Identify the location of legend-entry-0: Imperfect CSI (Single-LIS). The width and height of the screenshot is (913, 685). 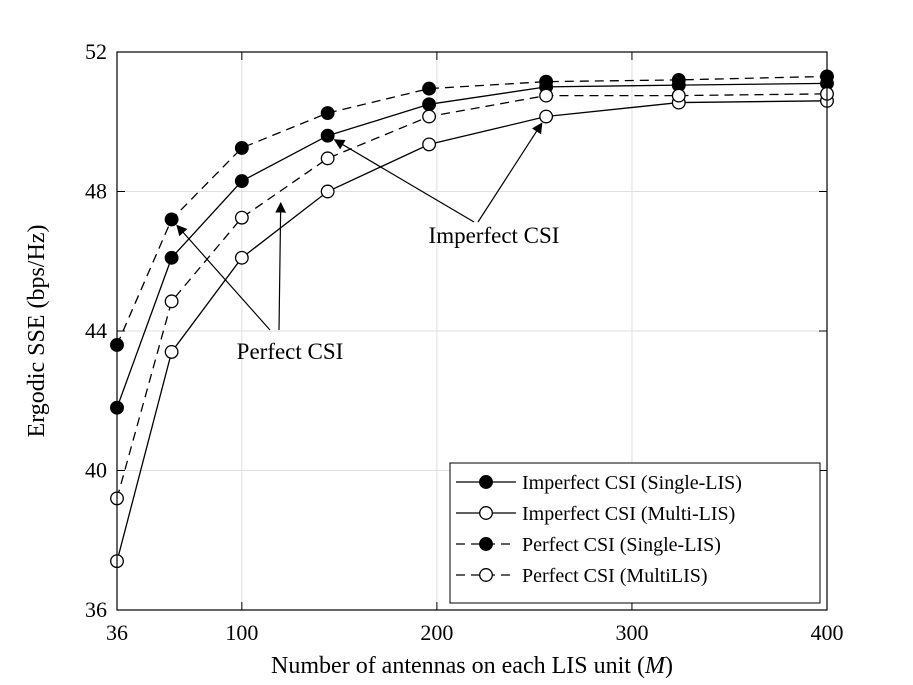
(599, 483).